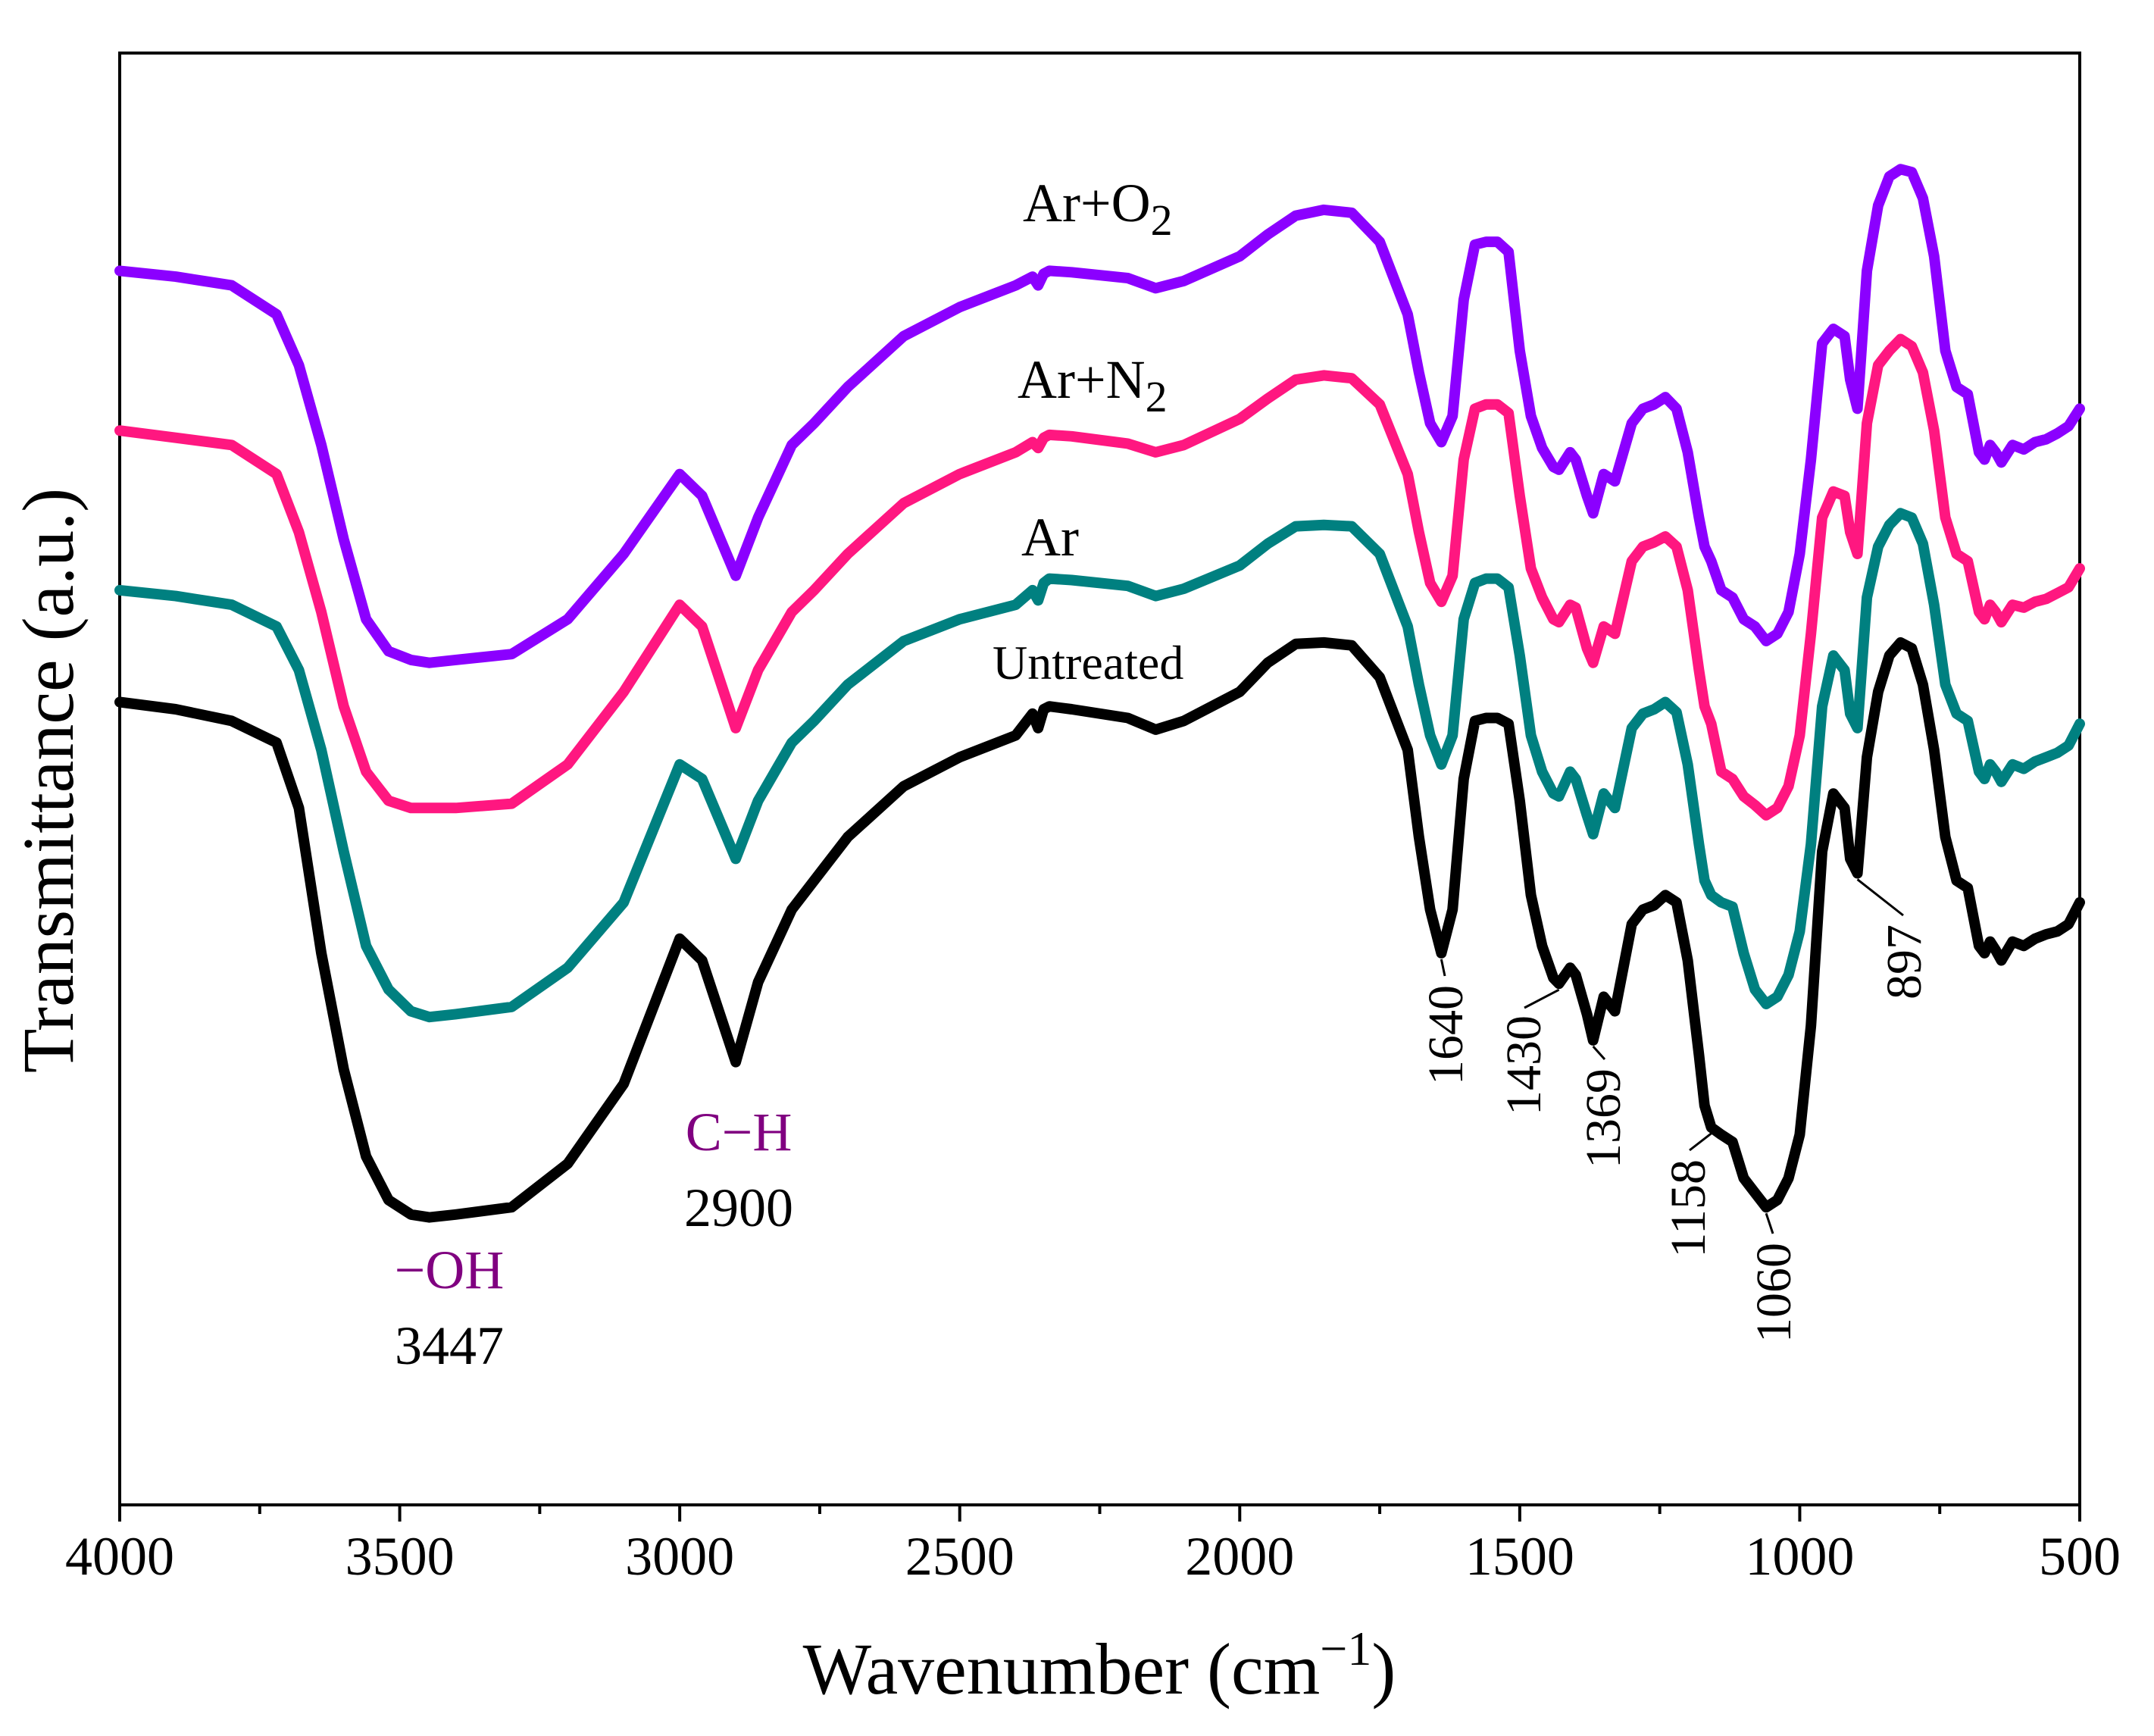  Describe the element at coordinates (119, 1556) in the screenshot. I see `x-tick-label: 4000` at that location.